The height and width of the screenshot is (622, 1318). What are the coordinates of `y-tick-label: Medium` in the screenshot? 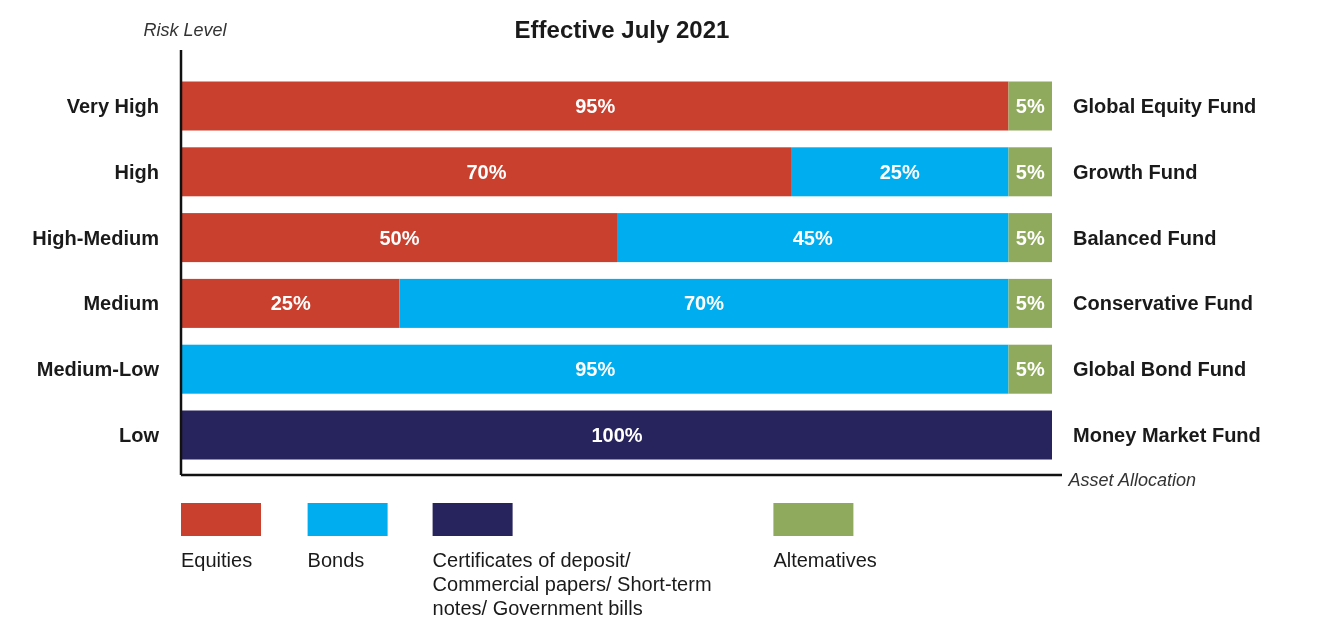 It's located at (121, 303).